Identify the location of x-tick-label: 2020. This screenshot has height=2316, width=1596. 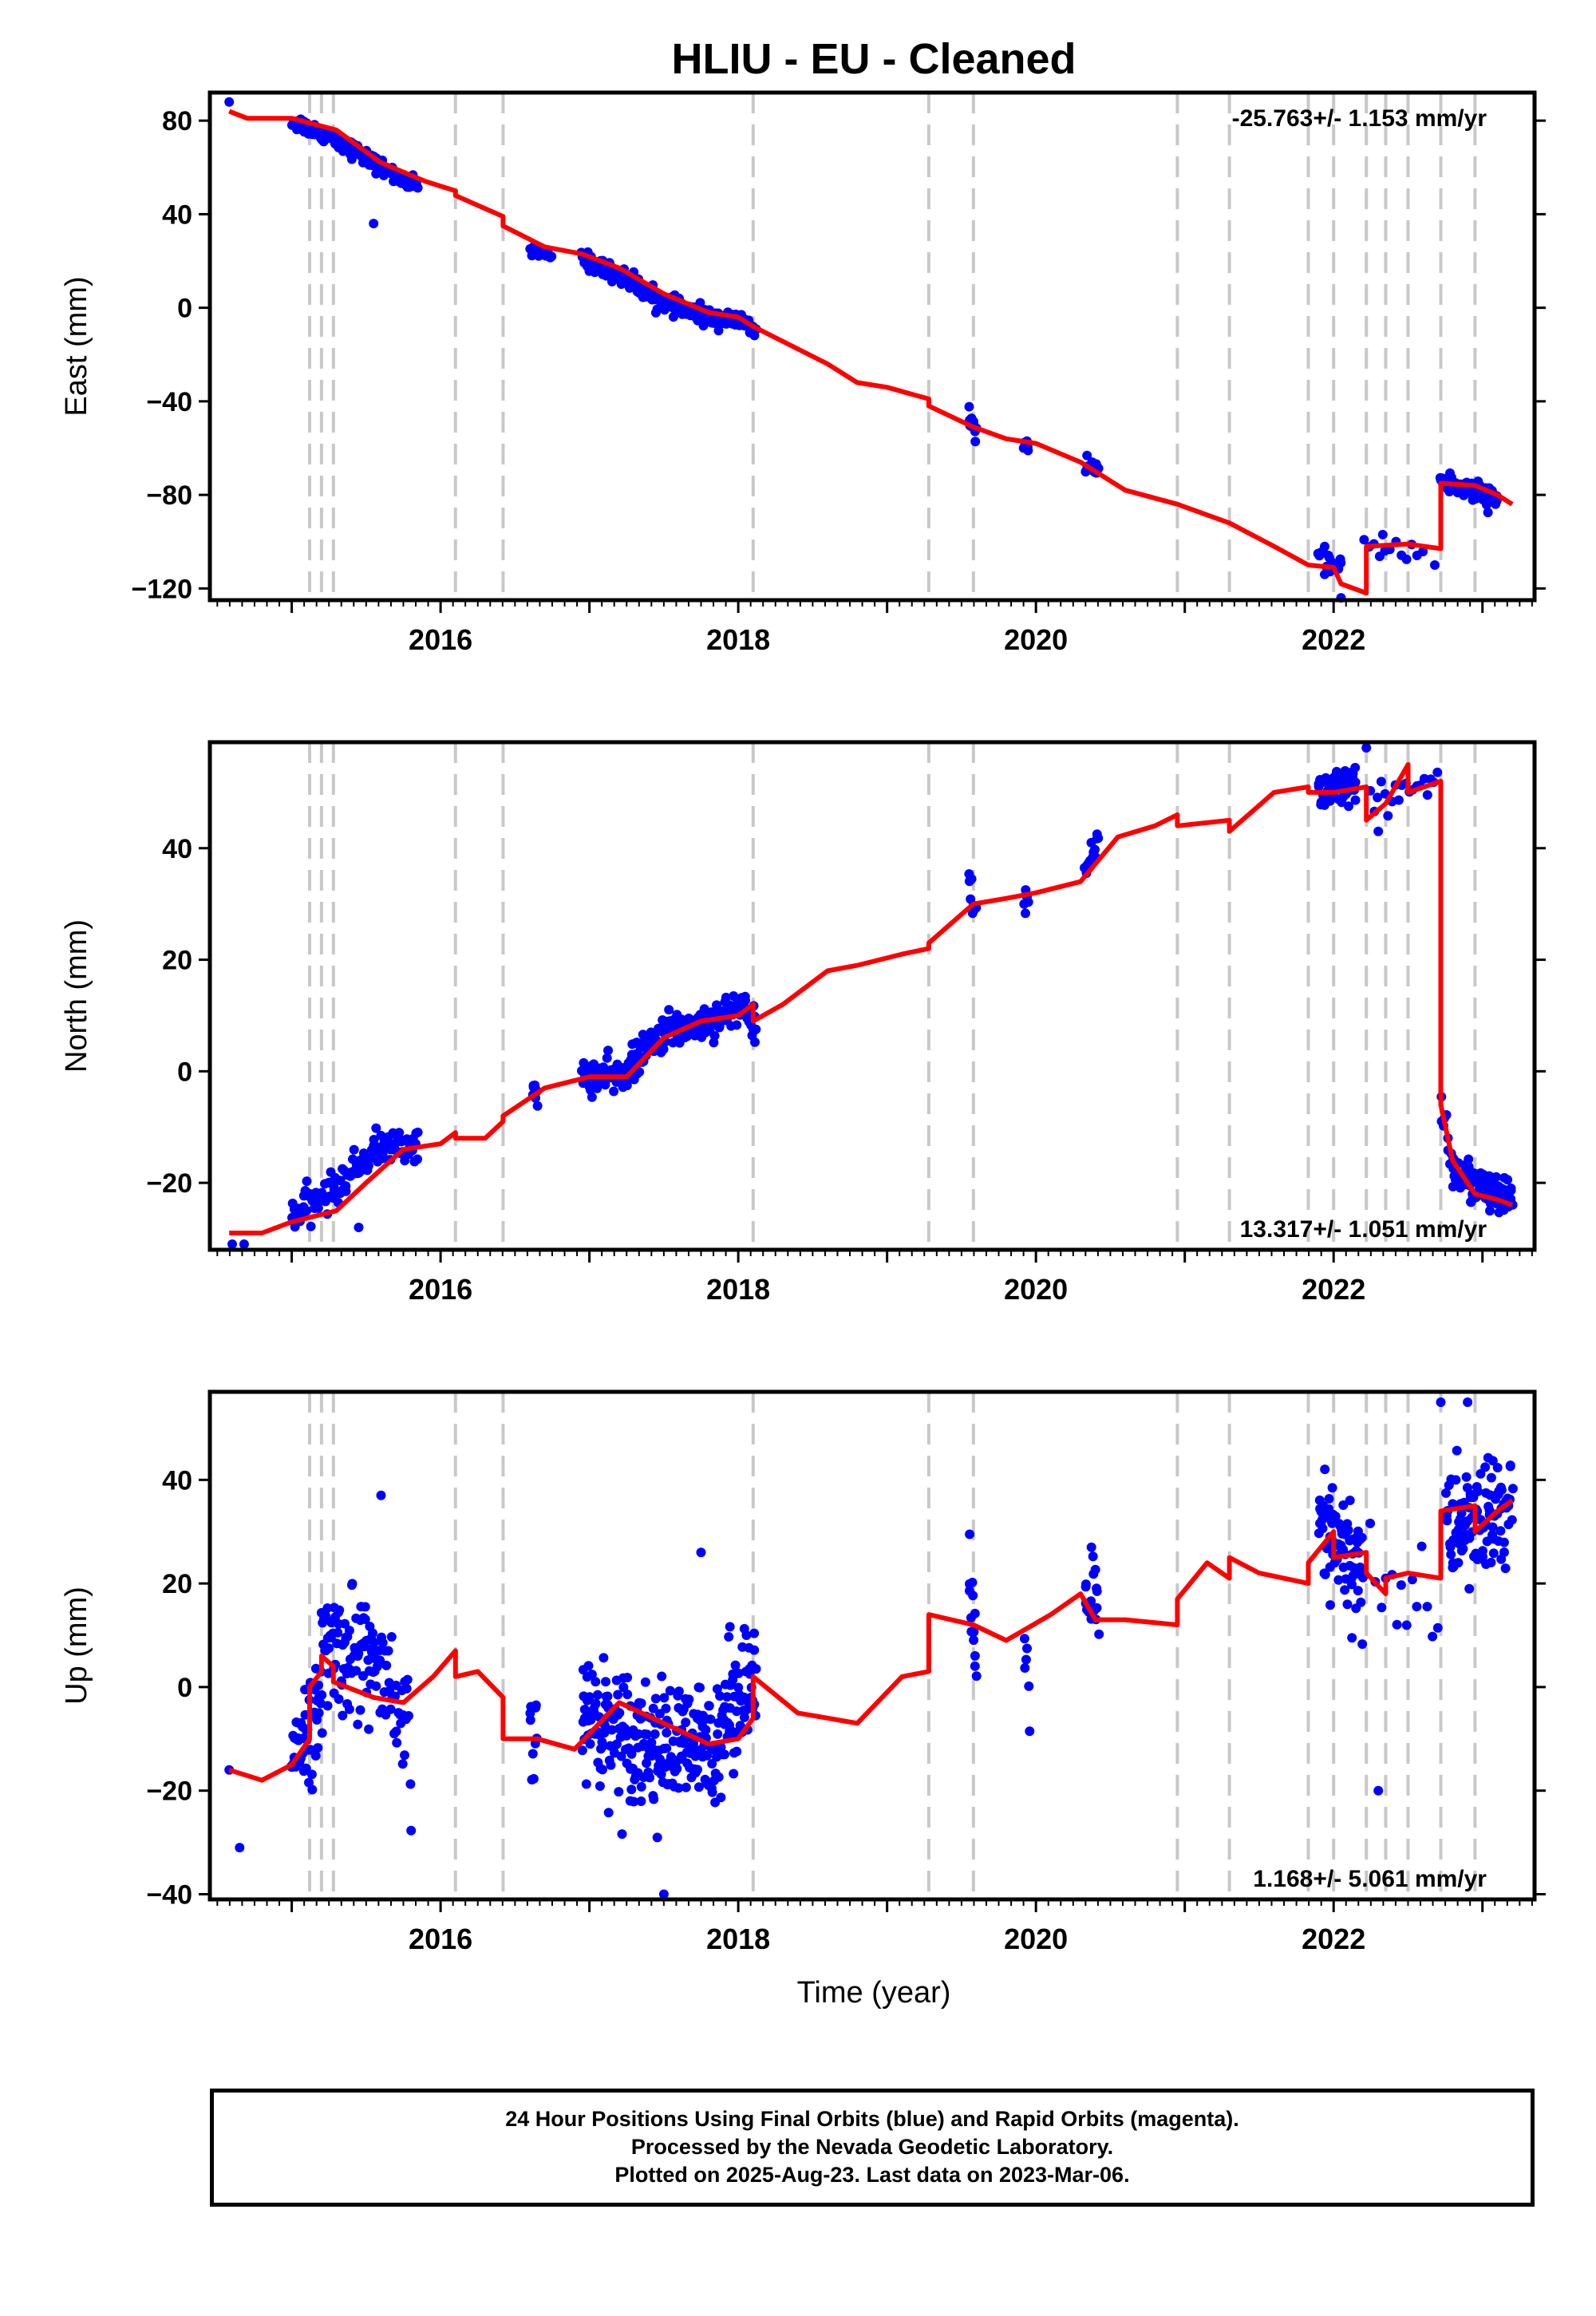
(1036, 1289).